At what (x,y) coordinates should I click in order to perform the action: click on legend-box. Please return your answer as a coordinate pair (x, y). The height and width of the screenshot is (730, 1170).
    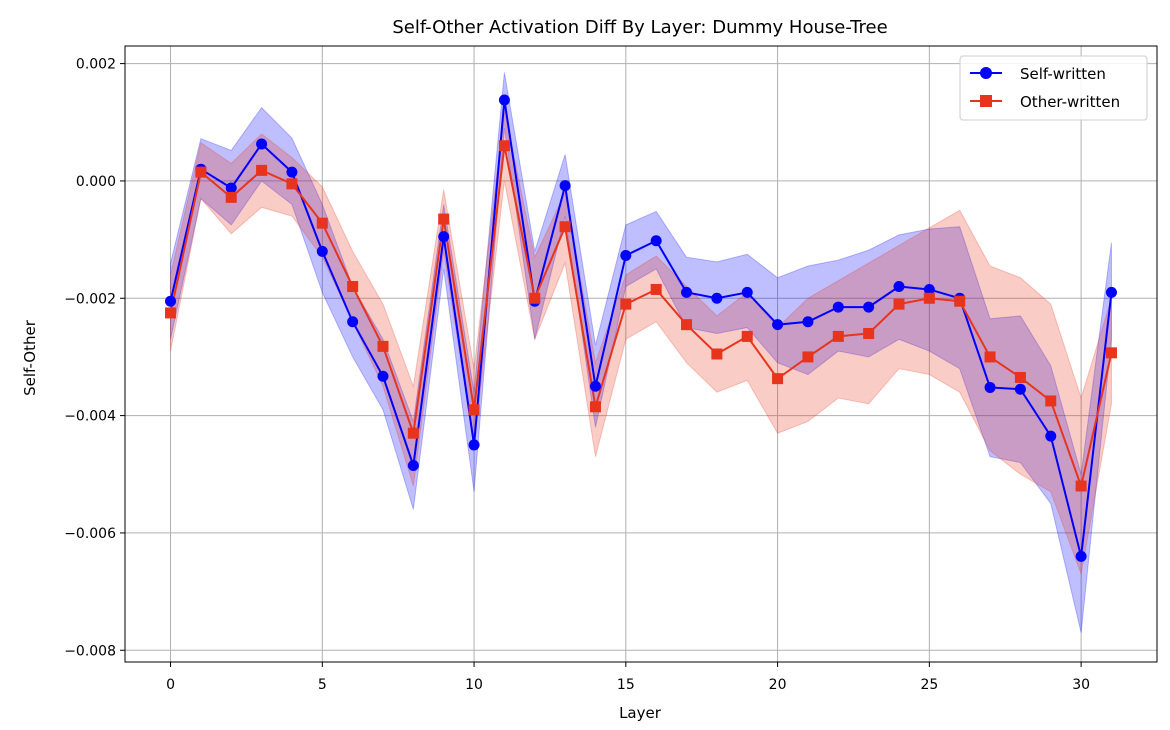
    Looking at the image, I should click on (1053, 88).